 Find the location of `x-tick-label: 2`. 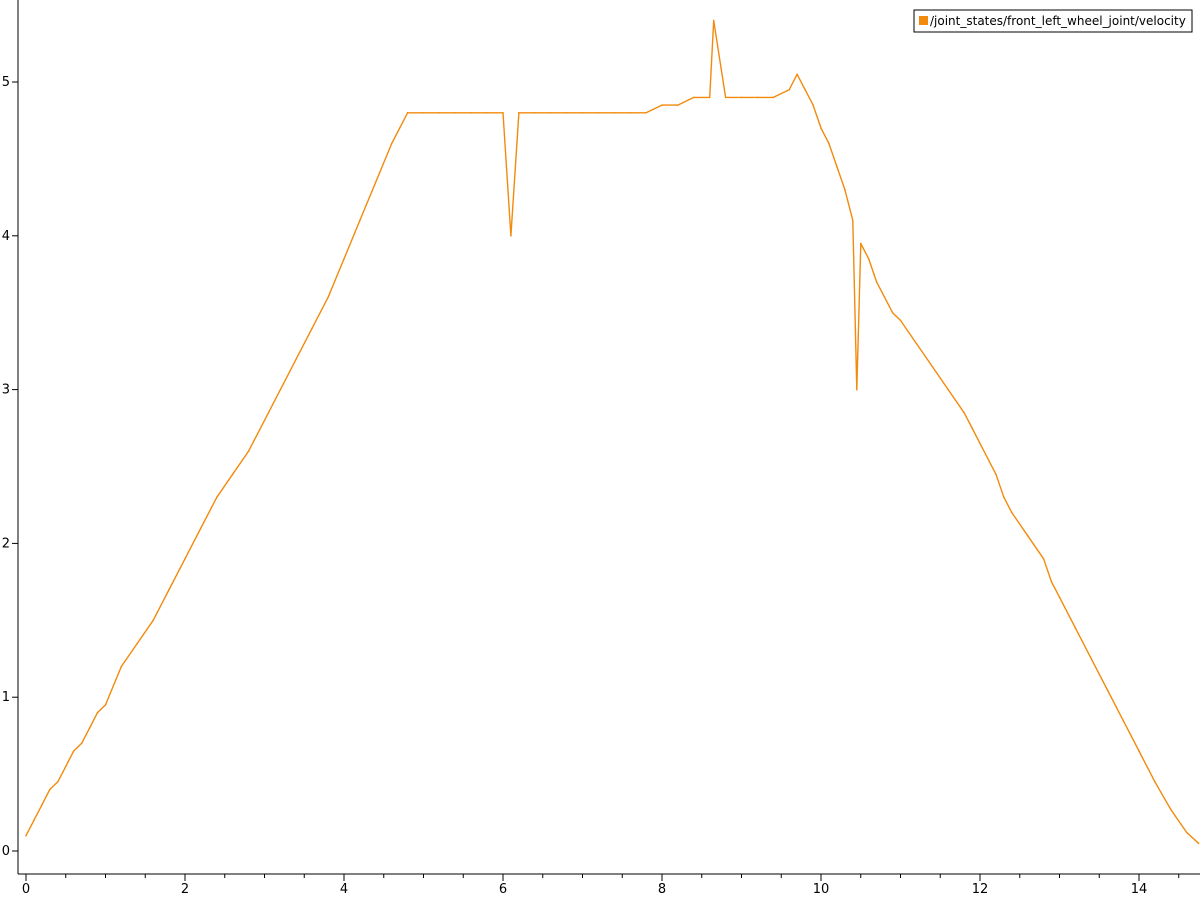

x-tick-label: 2 is located at coordinates (185, 889).